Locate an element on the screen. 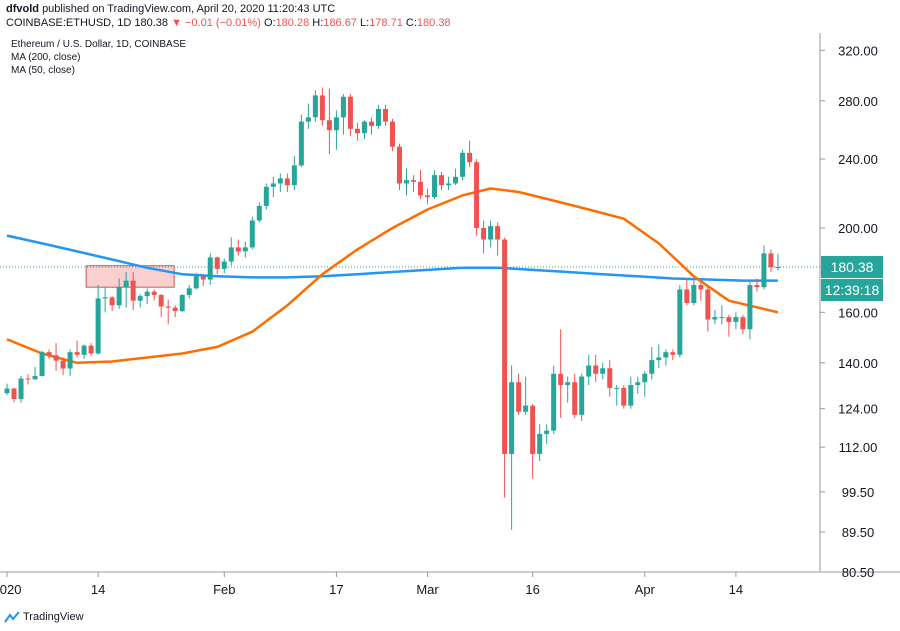  legend-ma200: MA (200, close) is located at coordinates (46, 57).